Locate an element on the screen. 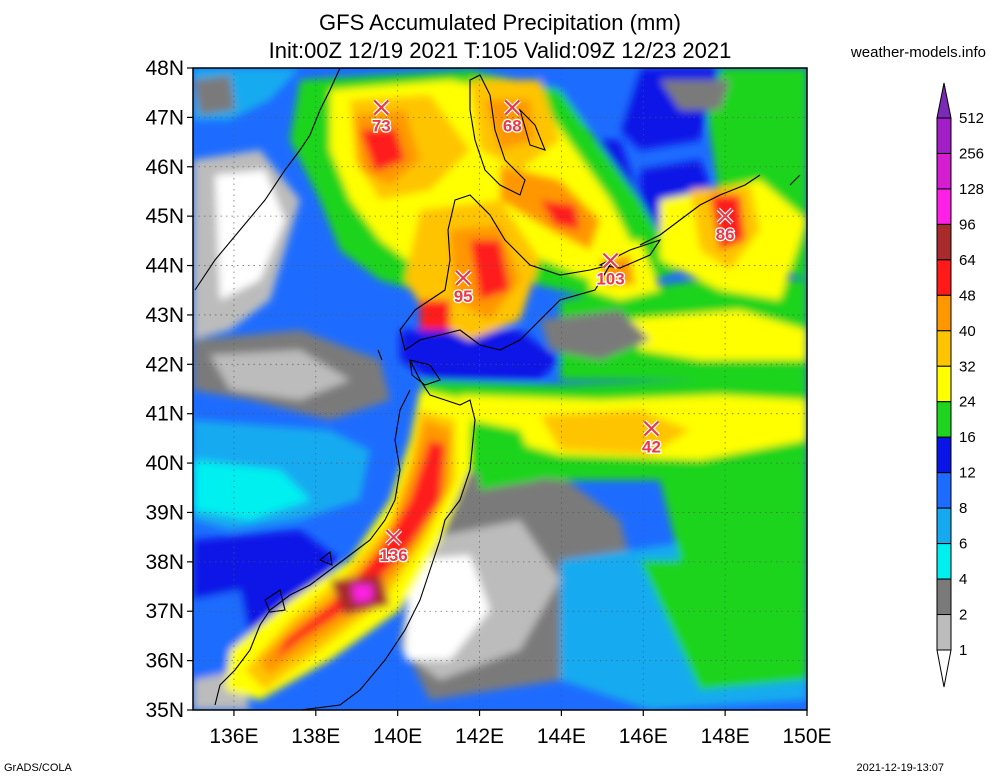 Image resolution: width=1000 pixels, height=779 pixels. lat-tick-label: 48N is located at coordinates (164, 68).